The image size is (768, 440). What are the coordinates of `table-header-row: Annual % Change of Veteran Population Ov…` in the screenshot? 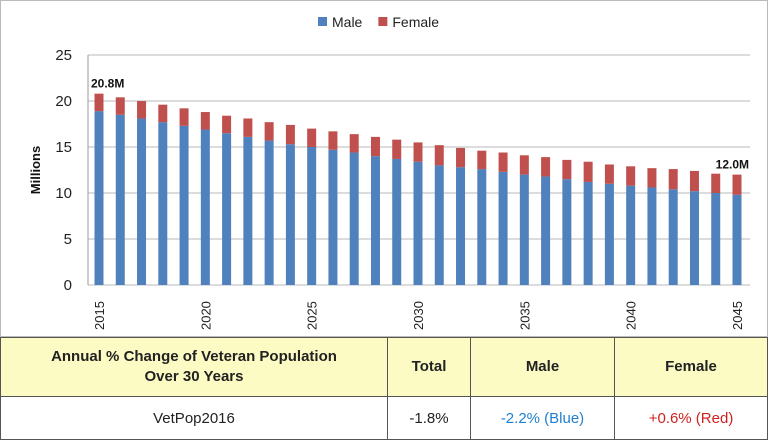 It's located at (384, 367).